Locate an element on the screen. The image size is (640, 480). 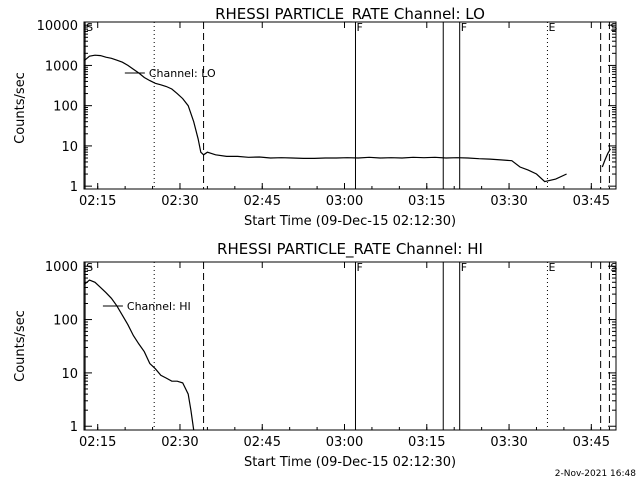
lo-event-marker-label: E is located at coordinates (551, 27).